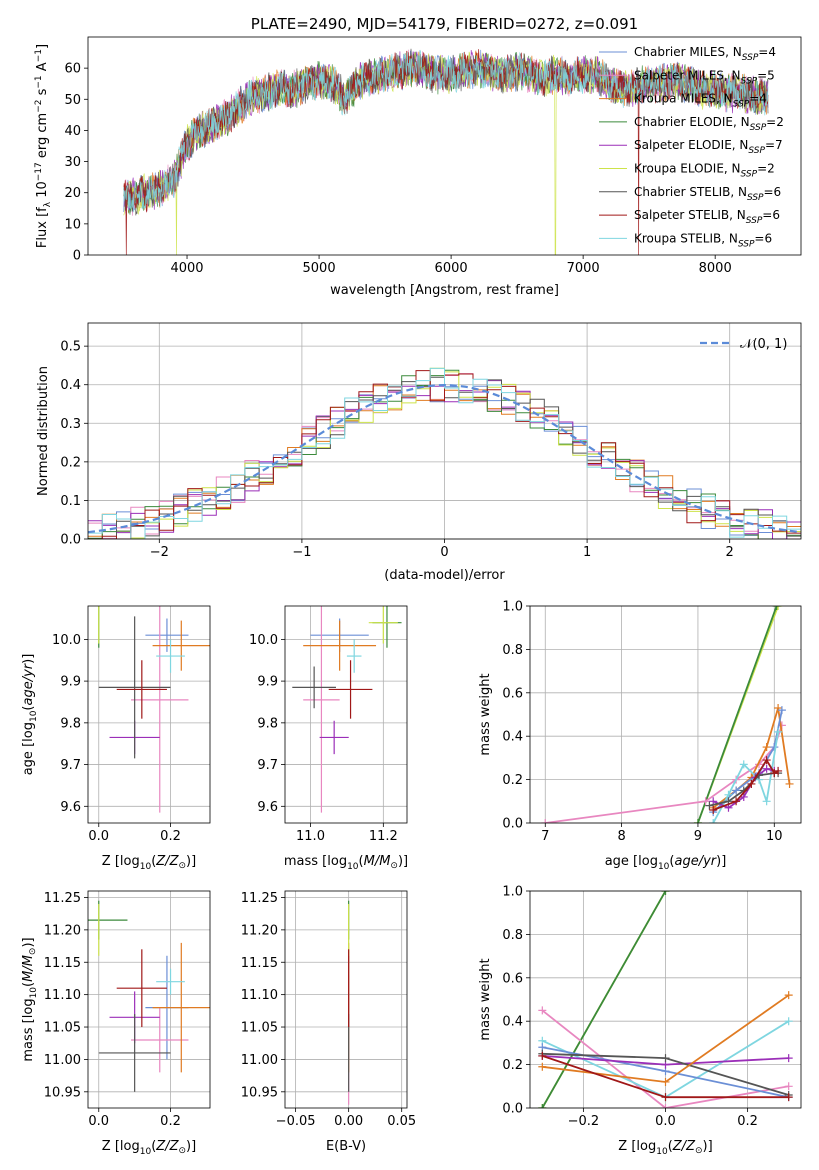 The height and width of the screenshot is (1170, 819). I want to click on x-tick-label: 0, so click(444, 552).